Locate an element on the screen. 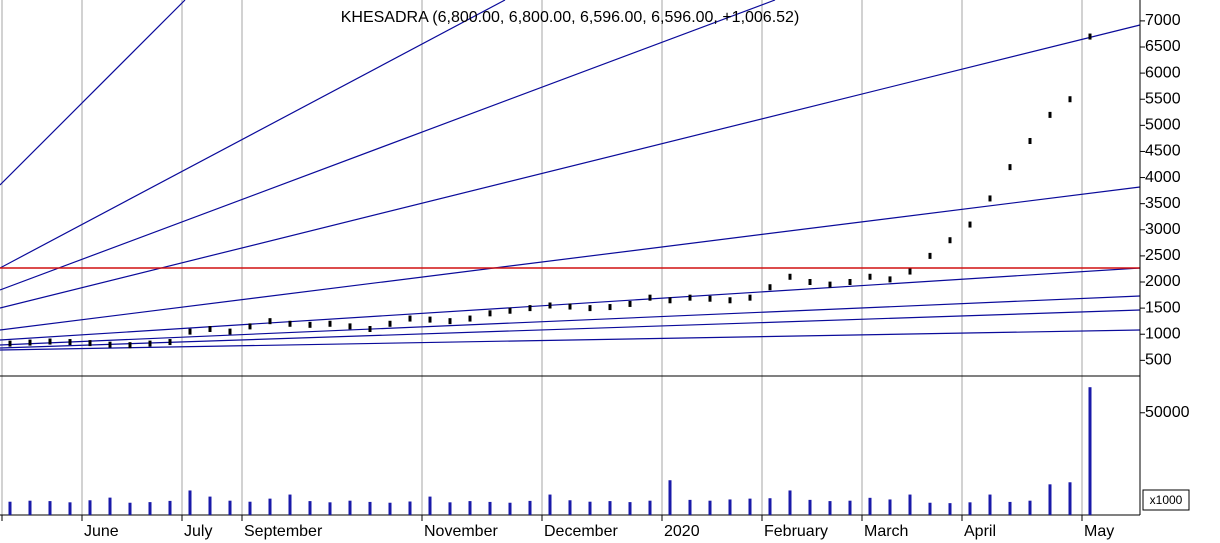  x-tick-label: July is located at coordinates (198, 531).